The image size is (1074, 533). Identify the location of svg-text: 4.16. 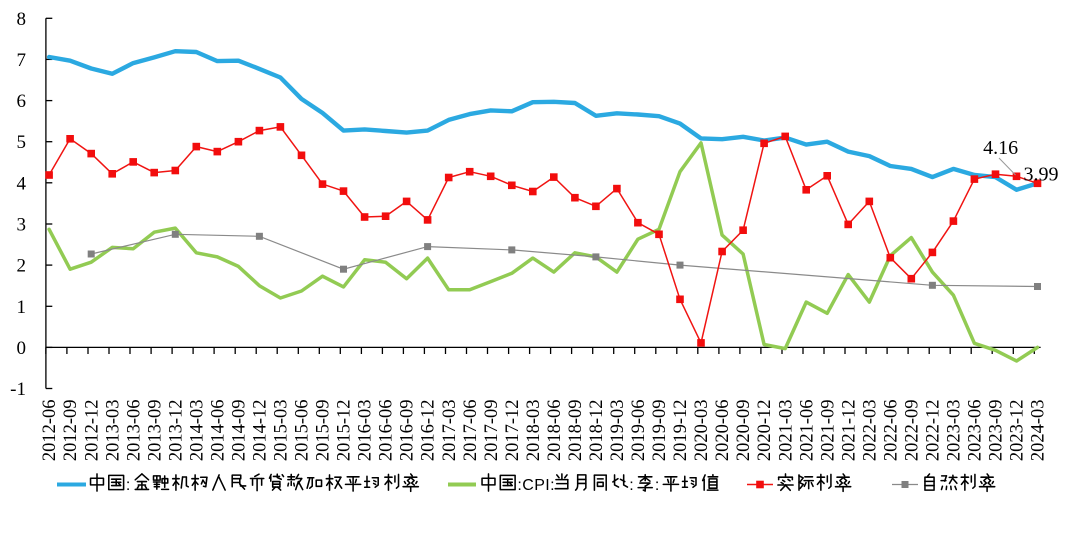
(1000, 148).